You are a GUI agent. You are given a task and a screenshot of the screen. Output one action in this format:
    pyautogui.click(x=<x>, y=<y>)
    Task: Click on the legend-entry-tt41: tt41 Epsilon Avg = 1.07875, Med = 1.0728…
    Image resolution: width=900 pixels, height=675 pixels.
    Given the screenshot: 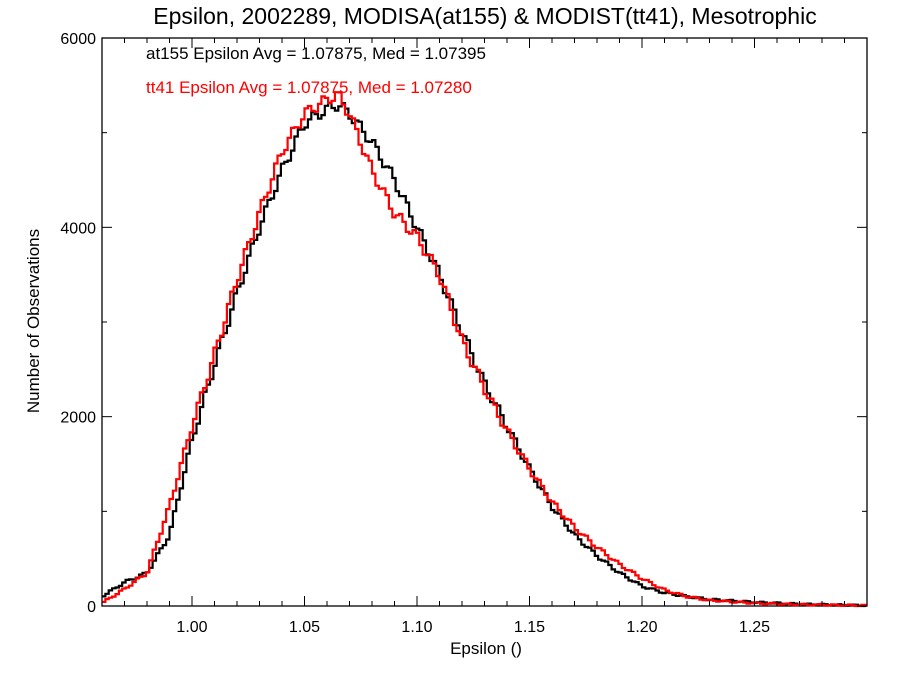 What is the action you would take?
    pyautogui.click(x=309, y=87)
    